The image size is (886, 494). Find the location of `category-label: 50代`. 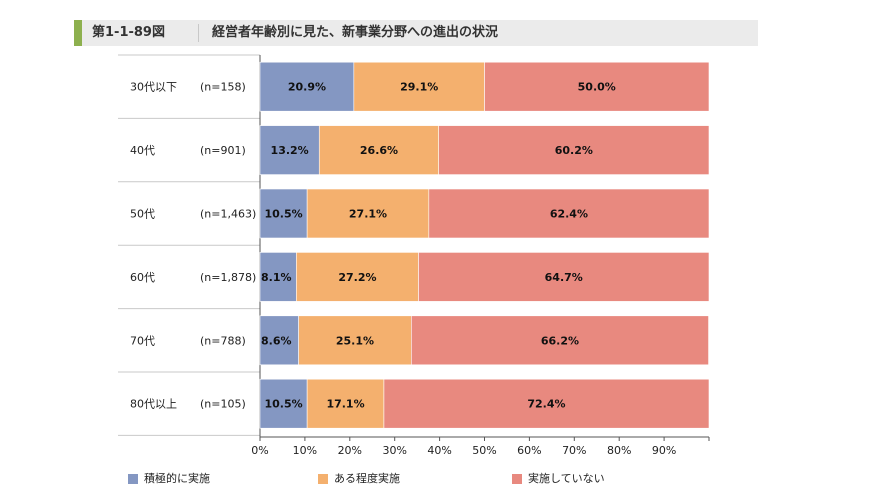

category-label: 50代 is located at coordinates (142, 214).